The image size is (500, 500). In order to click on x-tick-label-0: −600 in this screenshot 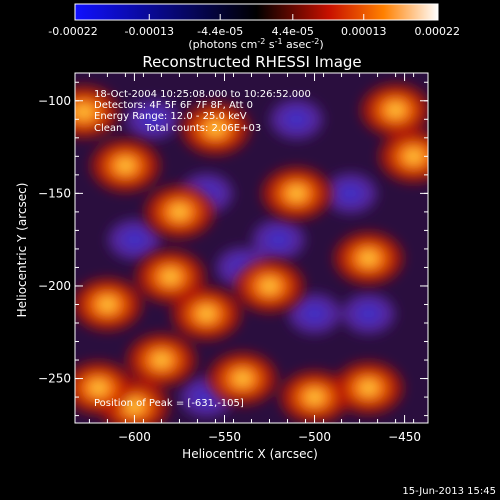, I will do `click(134, 437)`.